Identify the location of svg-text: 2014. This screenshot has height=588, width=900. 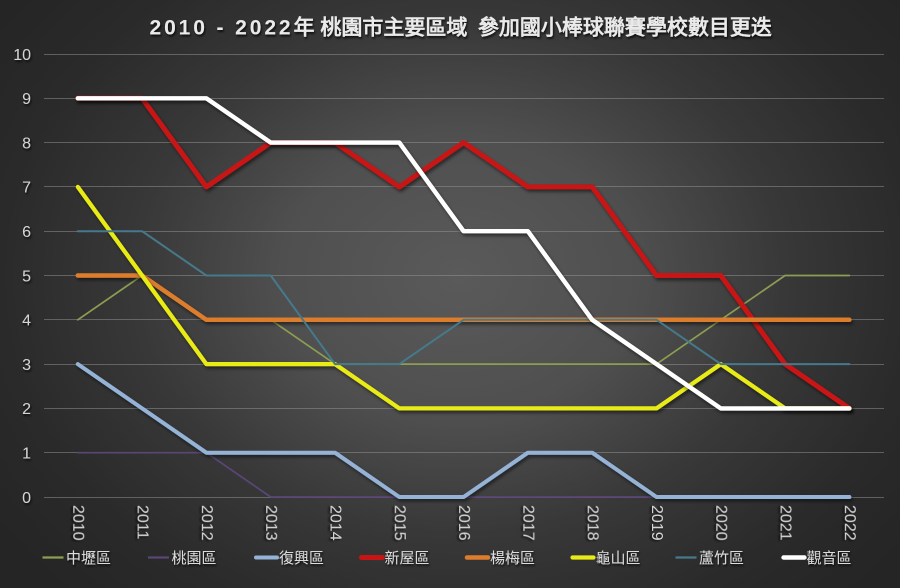
(335, 523).